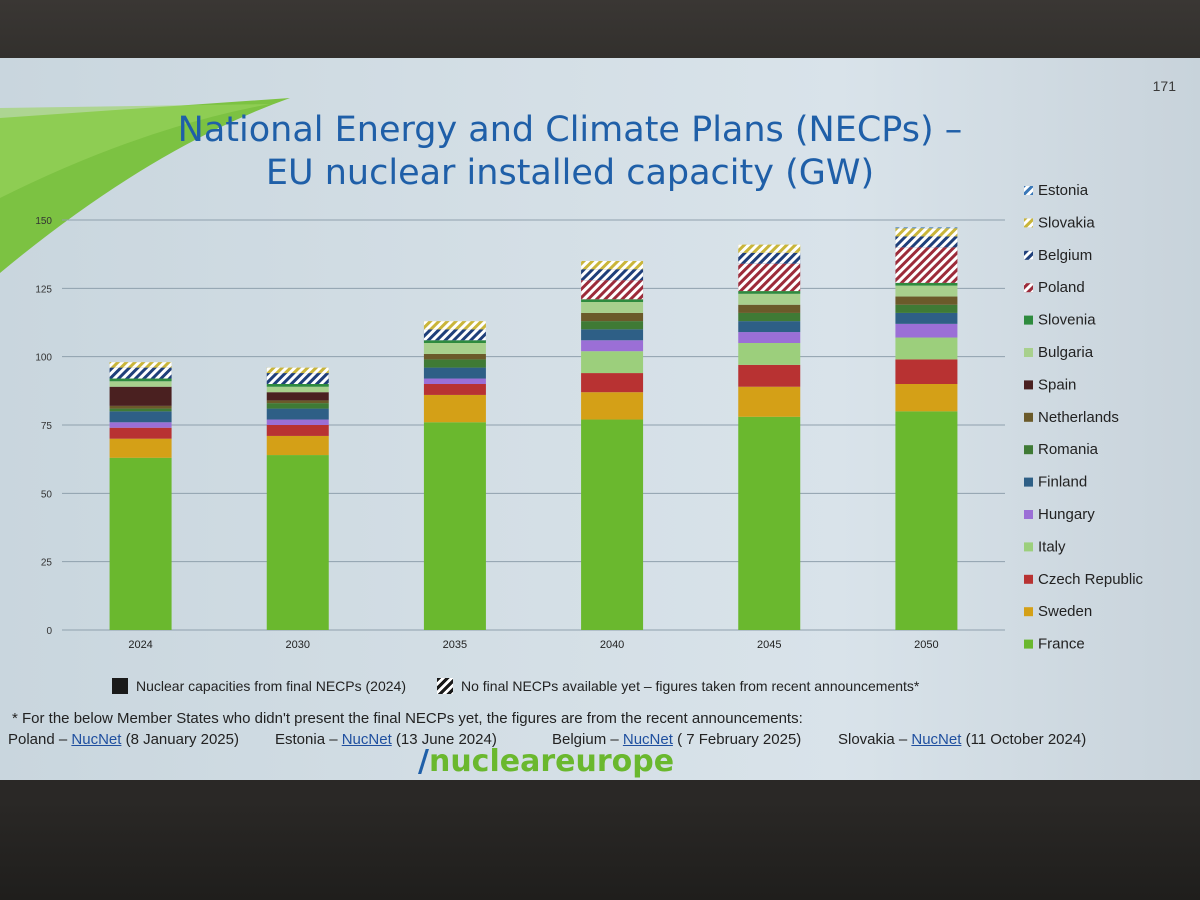 This screenshot has height=900, width=1200. I want to click on source-slovakia: Slovakia – NucNet (11 October 2024), so click(962, 739).